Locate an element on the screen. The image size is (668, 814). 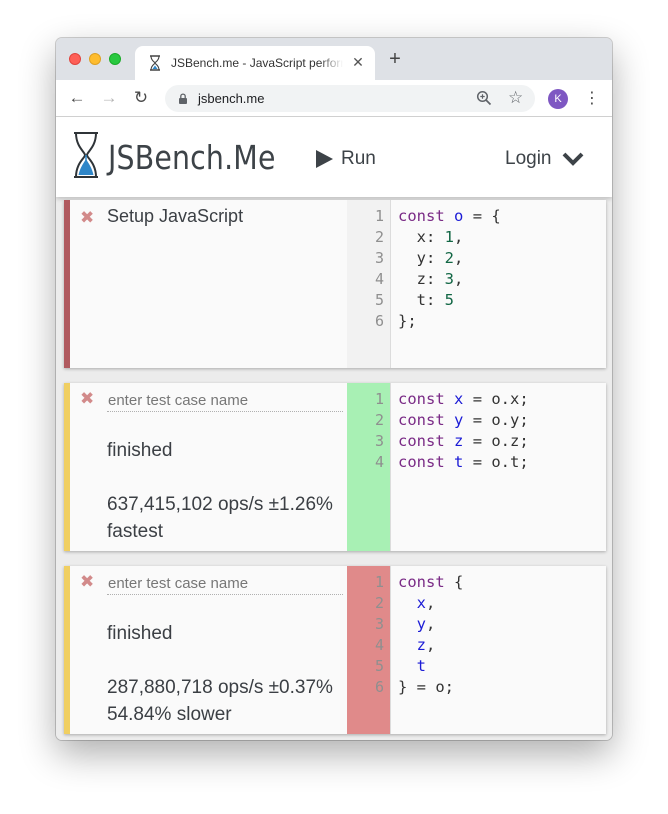
code-token: = o.x; is located at coordinates (496, 399).